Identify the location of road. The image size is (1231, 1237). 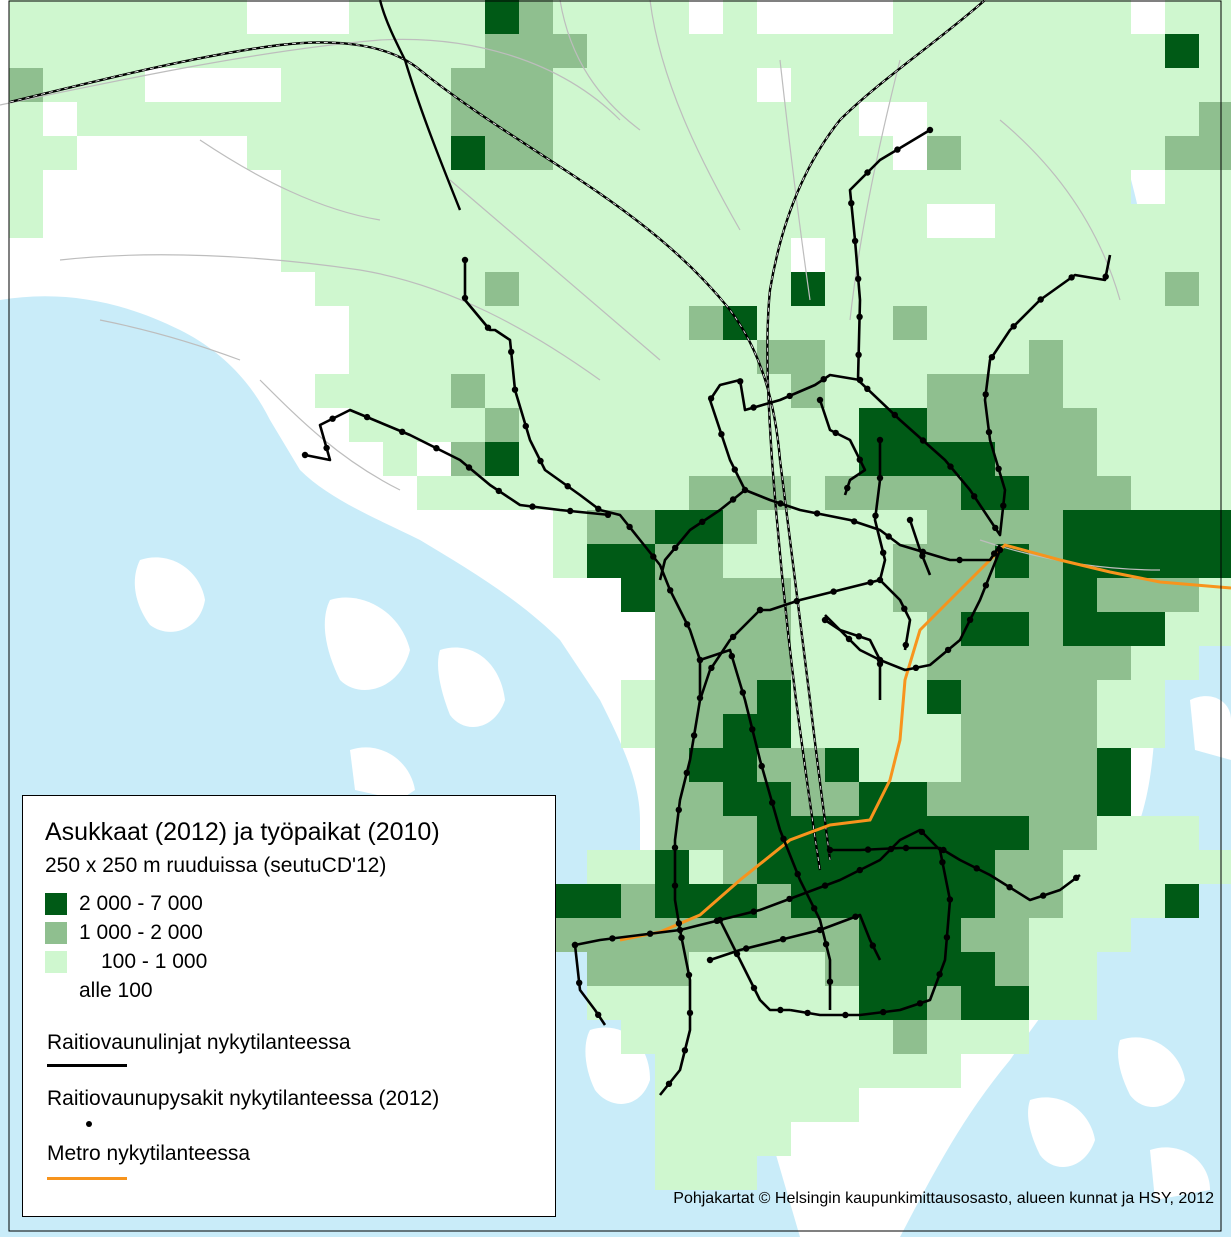
(875, 190).